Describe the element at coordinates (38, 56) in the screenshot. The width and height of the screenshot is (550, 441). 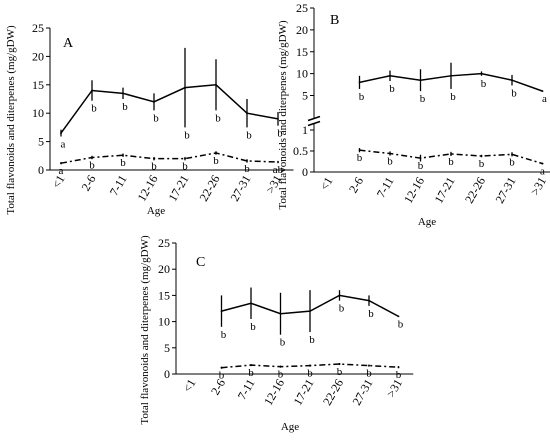
I see `panel-a-y-tick-label: 20` at that location.